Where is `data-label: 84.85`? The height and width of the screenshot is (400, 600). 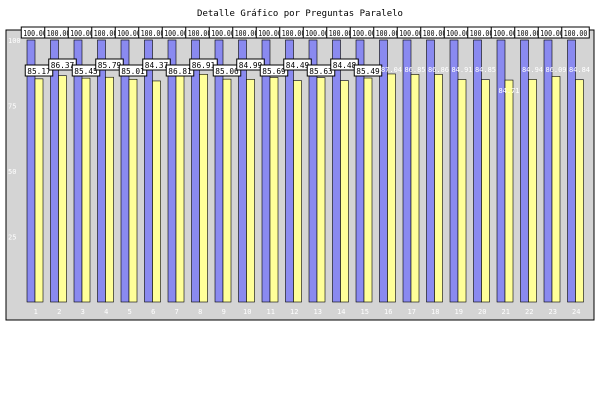
data-label: 84.85 is located at coordinates (485, 70).